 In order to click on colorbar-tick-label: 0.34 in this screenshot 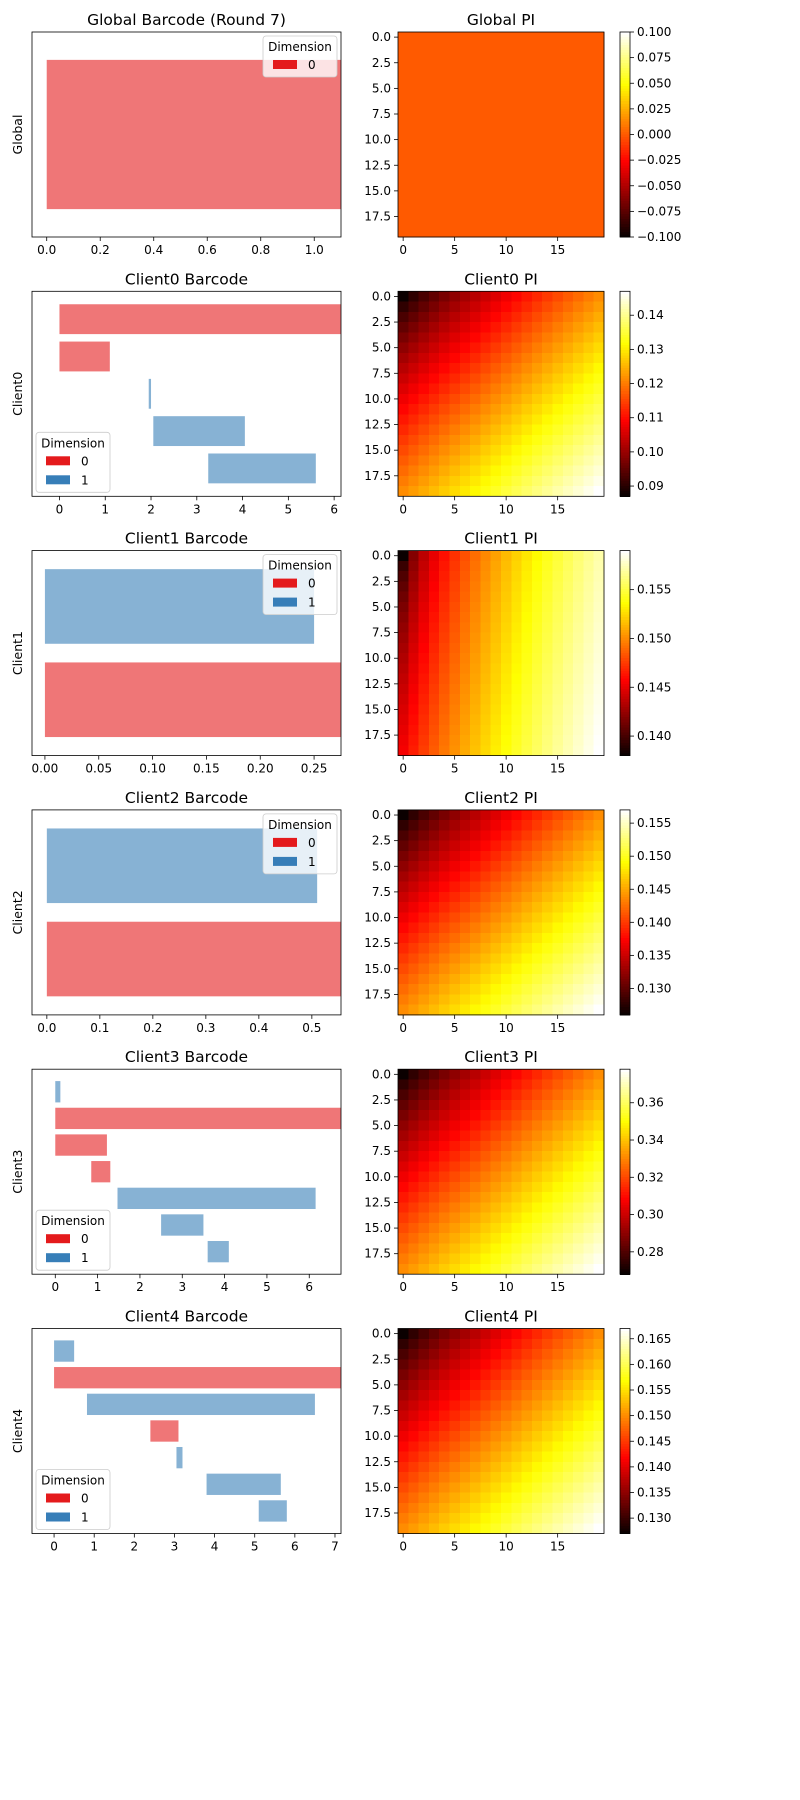, I will do `click(650, 1140)`.